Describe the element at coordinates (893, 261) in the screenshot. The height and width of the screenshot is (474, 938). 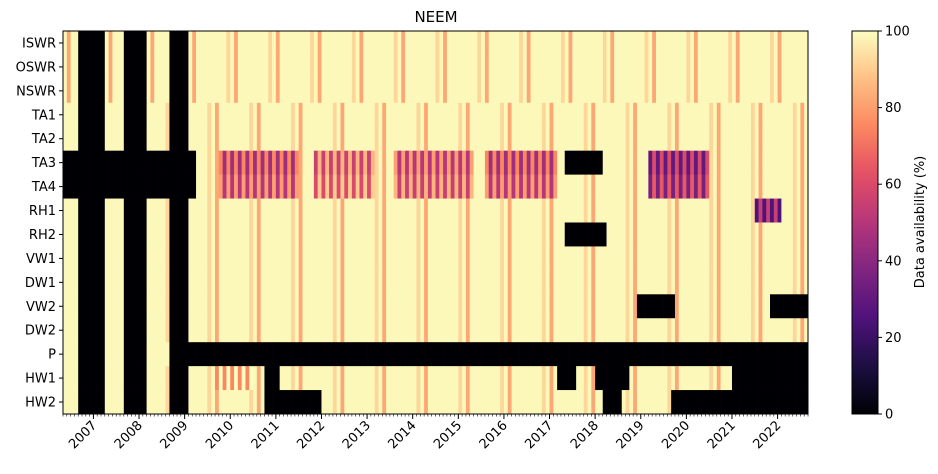
I see `colorbar-tick-label: 40` at that location.